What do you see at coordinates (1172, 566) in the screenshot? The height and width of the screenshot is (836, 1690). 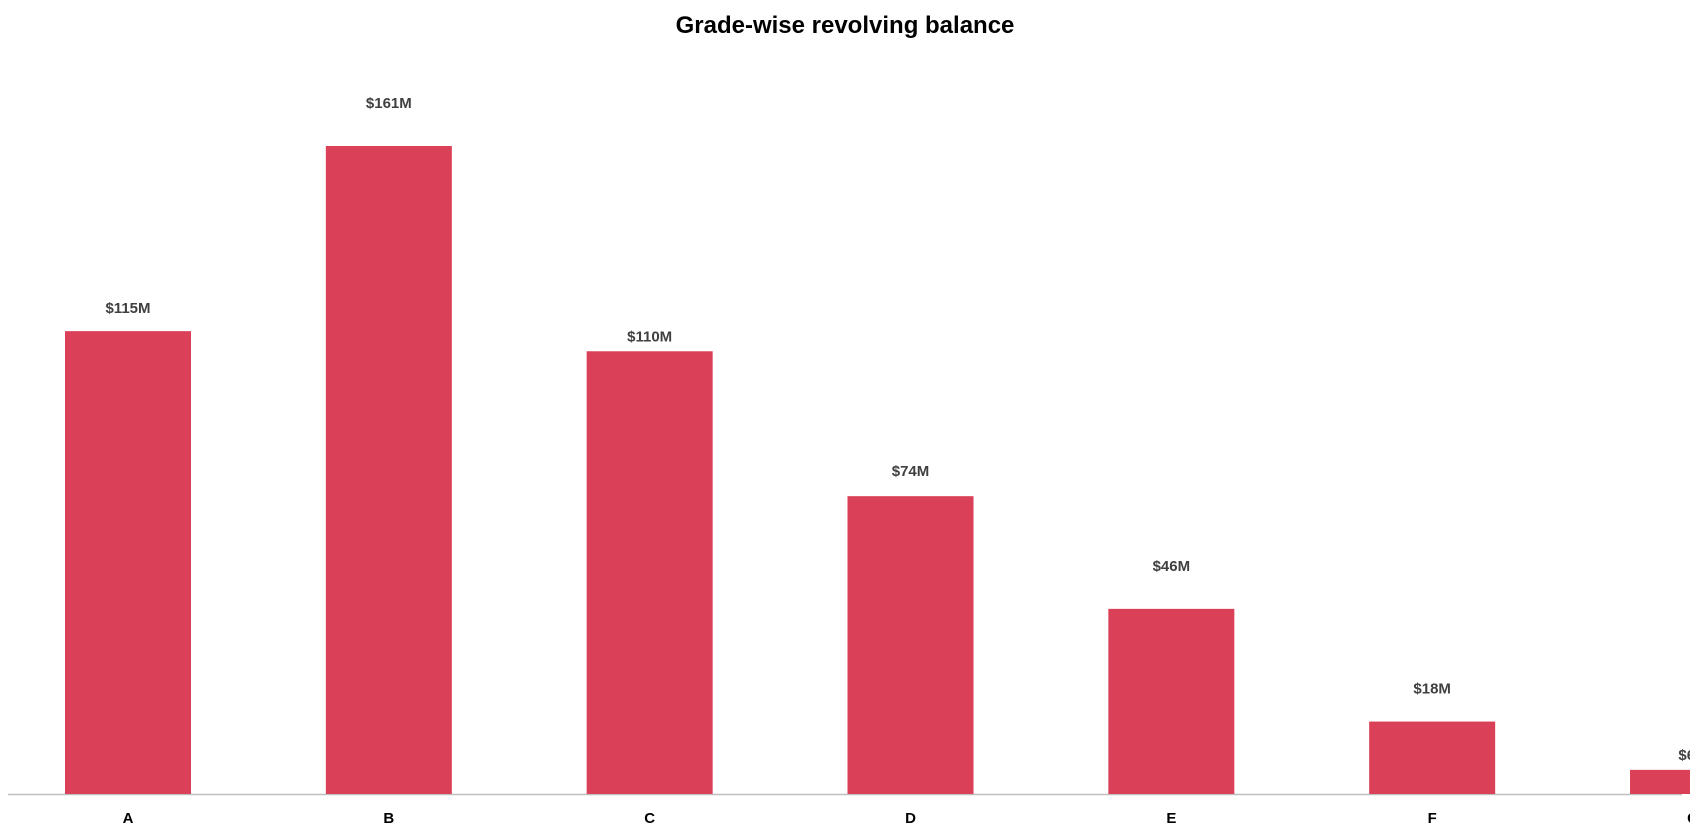 I see `data-label-e: $46M` at bounding box center [1172, 566].